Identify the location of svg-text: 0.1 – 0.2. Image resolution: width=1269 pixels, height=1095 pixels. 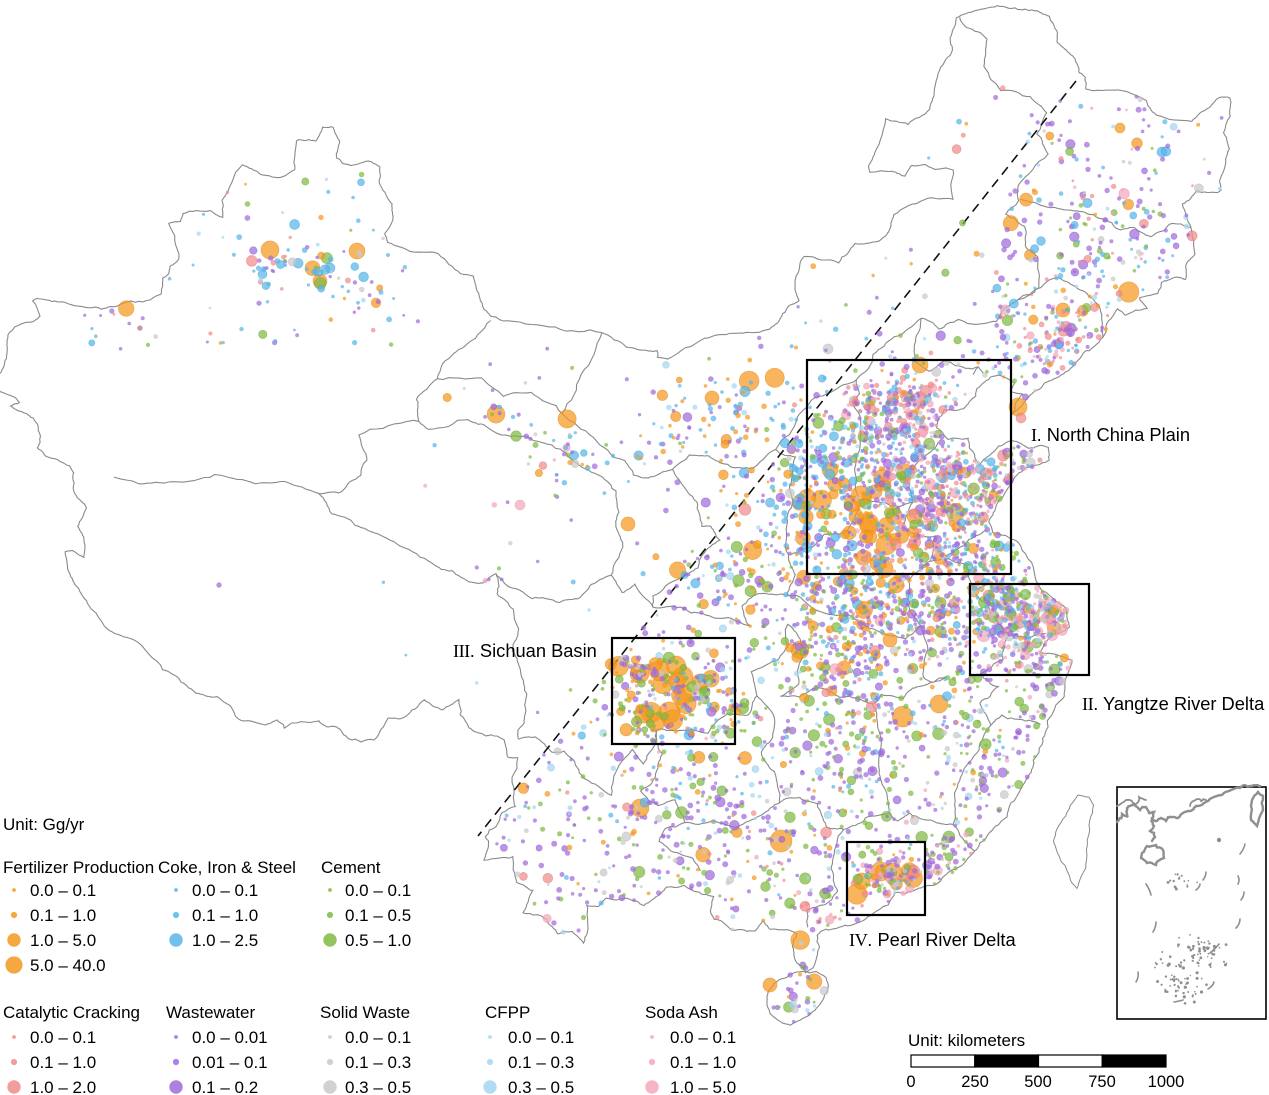
(225, 1086).